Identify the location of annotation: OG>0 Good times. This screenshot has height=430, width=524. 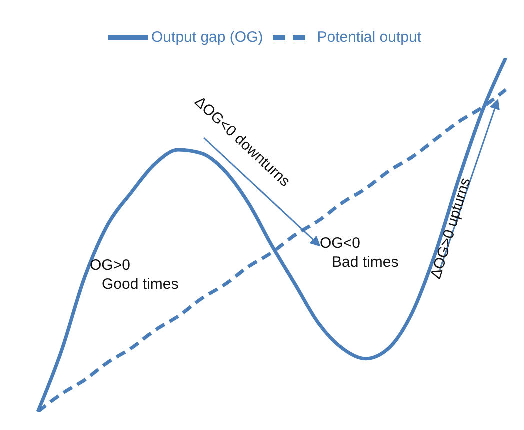
(134, 275).